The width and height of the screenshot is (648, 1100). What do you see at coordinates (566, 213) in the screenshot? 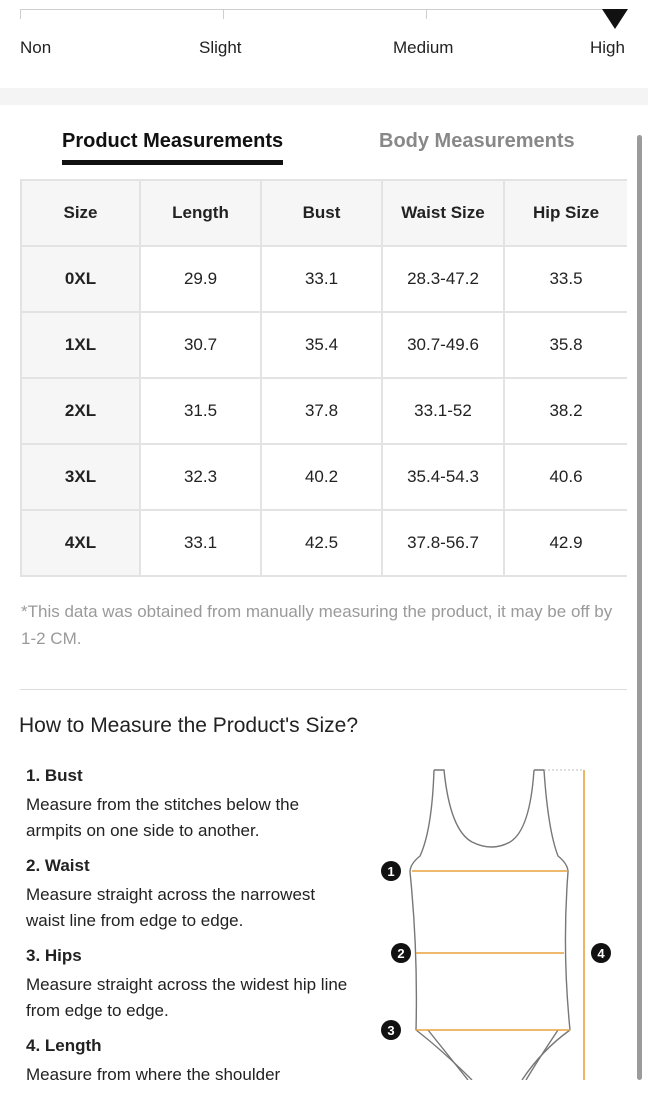
I see `table-header-cell: Hip Size` at bounding box center [566, 213].